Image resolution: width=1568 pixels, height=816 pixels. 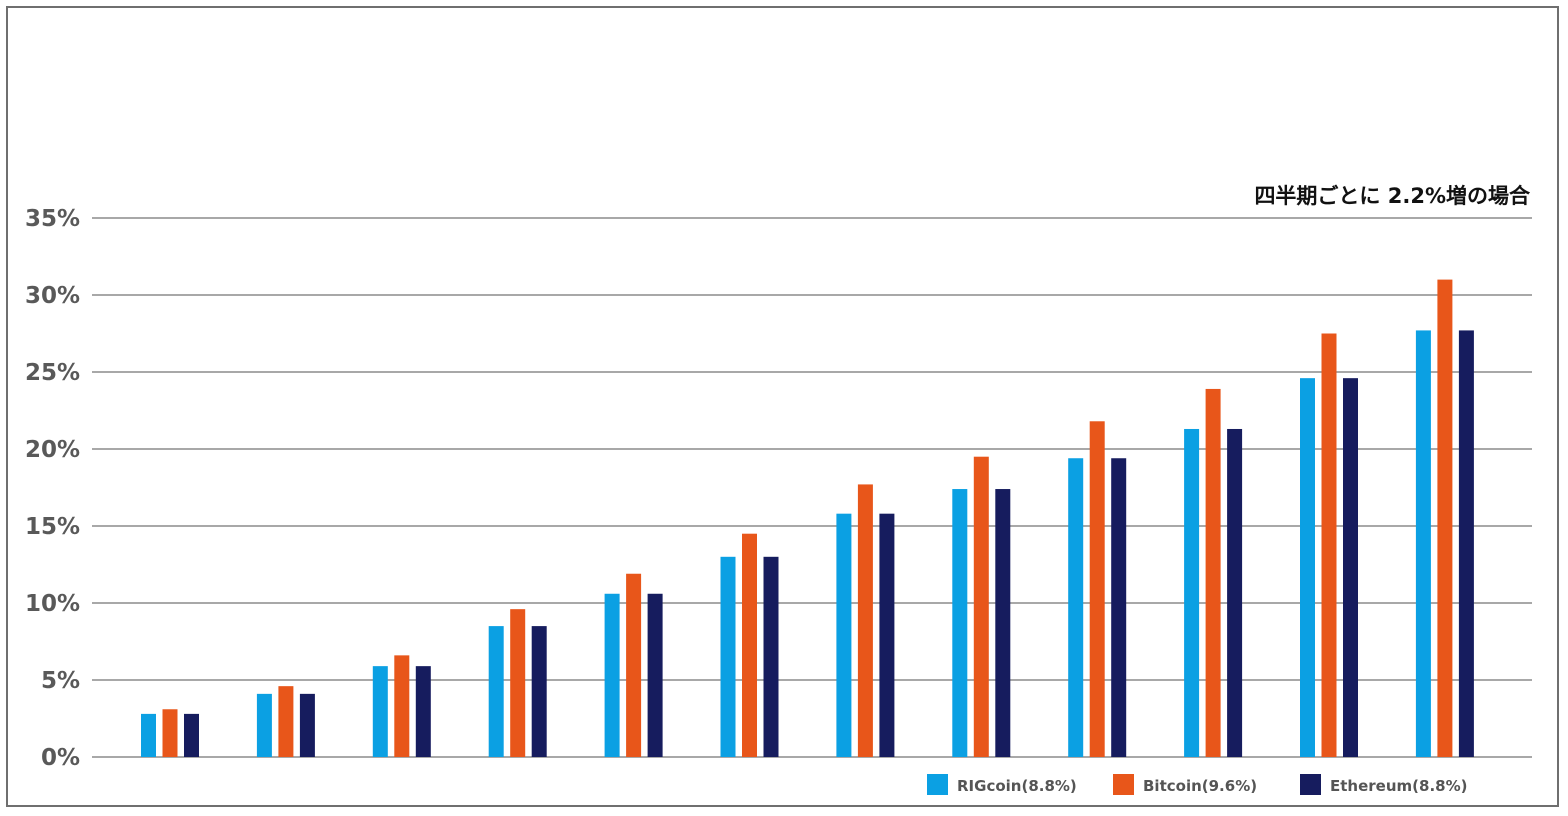 I want to click on y-tick-label: 0%, so click(x=60, y=758).